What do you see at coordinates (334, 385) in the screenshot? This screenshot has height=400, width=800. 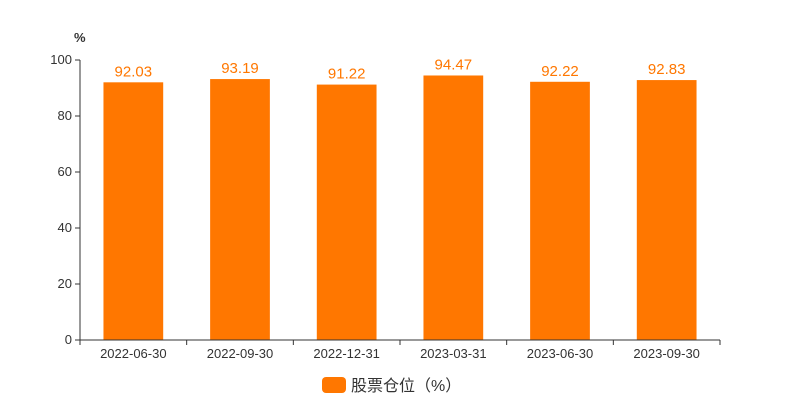 I see `legend-swatch` at bounding box center [334, 385].